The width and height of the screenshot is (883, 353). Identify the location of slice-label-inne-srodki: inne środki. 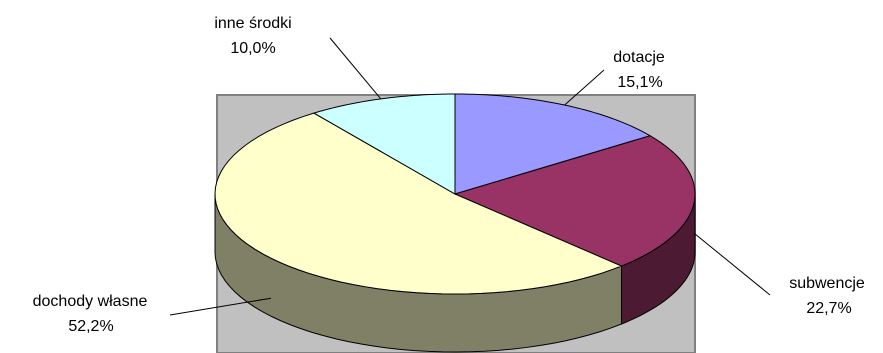
(252, 23).